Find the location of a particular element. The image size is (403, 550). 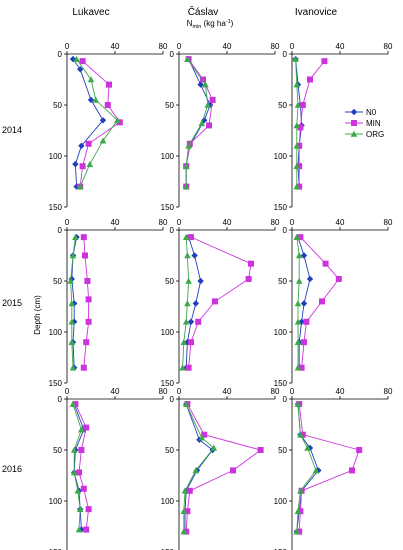

legend-label-min: MIN is located at coordinates (373, 123).